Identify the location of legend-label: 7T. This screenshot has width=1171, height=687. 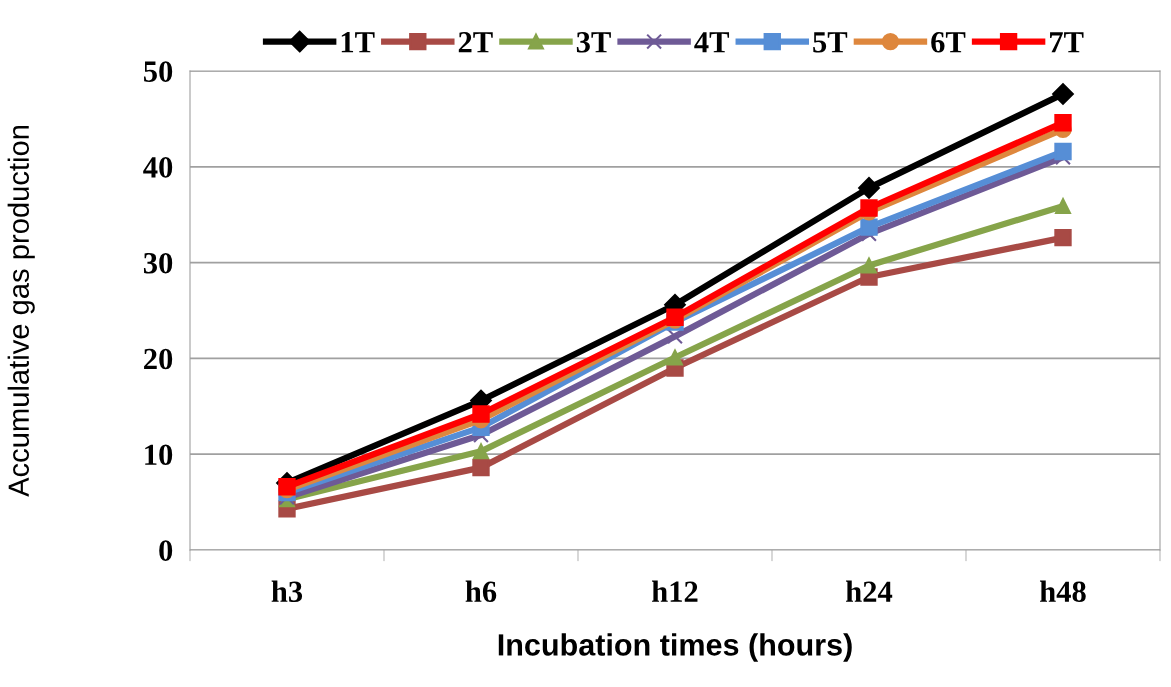
(1067, 42).